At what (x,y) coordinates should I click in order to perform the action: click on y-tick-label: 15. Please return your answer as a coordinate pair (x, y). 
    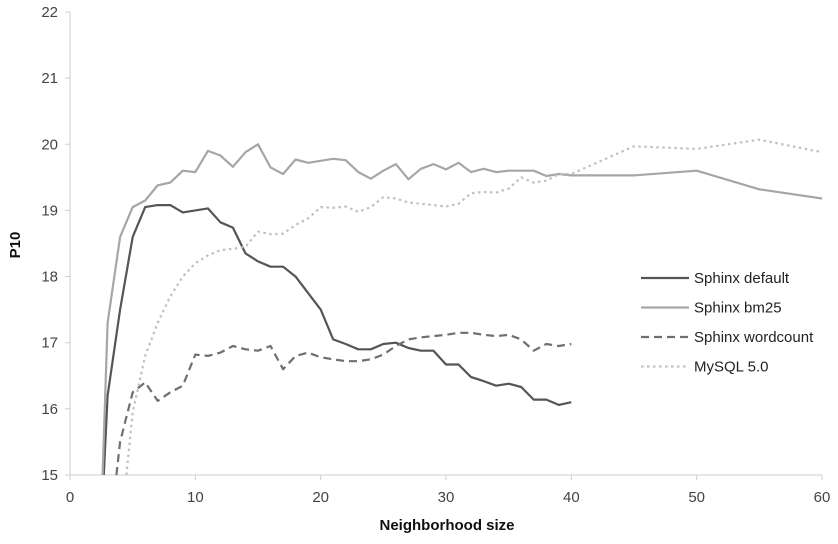
    Looking at the image, I should click on (49, 475).